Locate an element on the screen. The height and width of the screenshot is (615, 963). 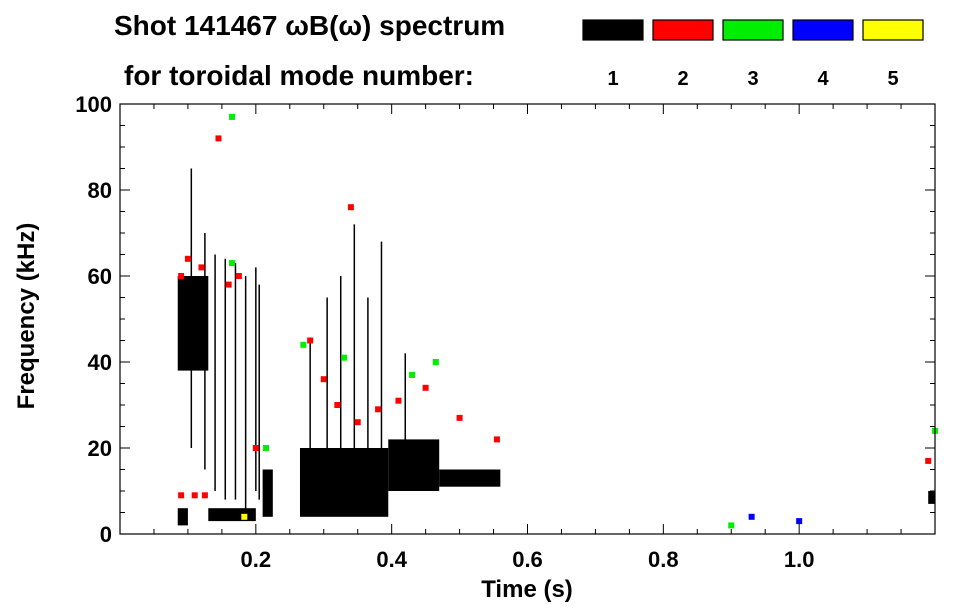
x-axis-label: Time (s) is located at coordinates (527, 589).